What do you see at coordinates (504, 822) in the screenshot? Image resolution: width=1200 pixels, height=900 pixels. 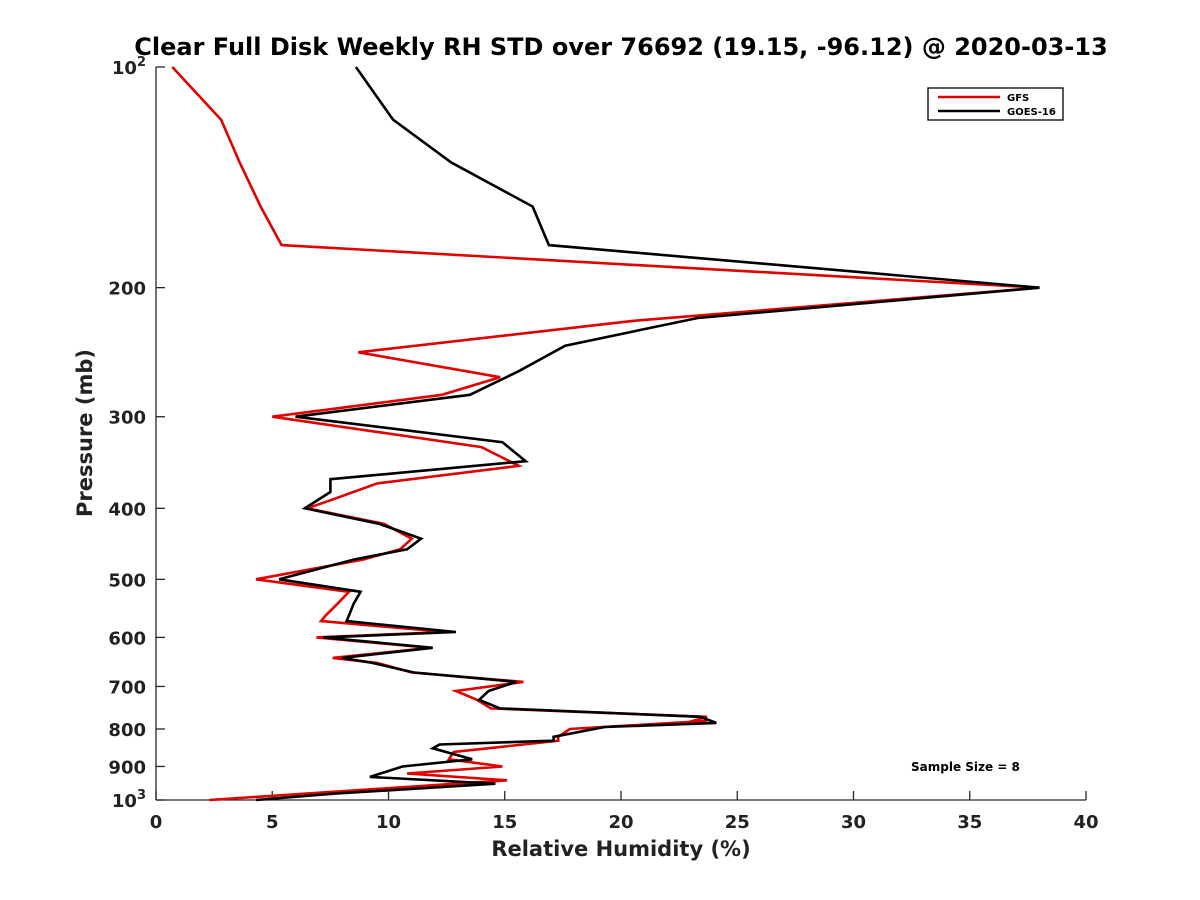 I see `x-tick-label: 15` at bounding box center [504, 822].